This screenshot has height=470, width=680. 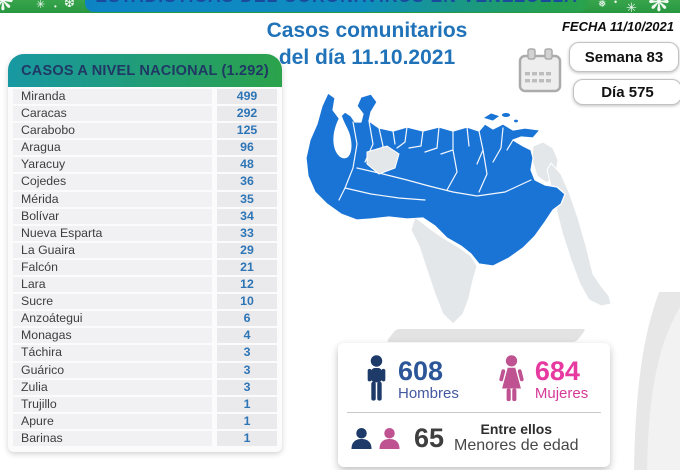 I want to click on state-name: Miranda, so click(x=112, y=97).